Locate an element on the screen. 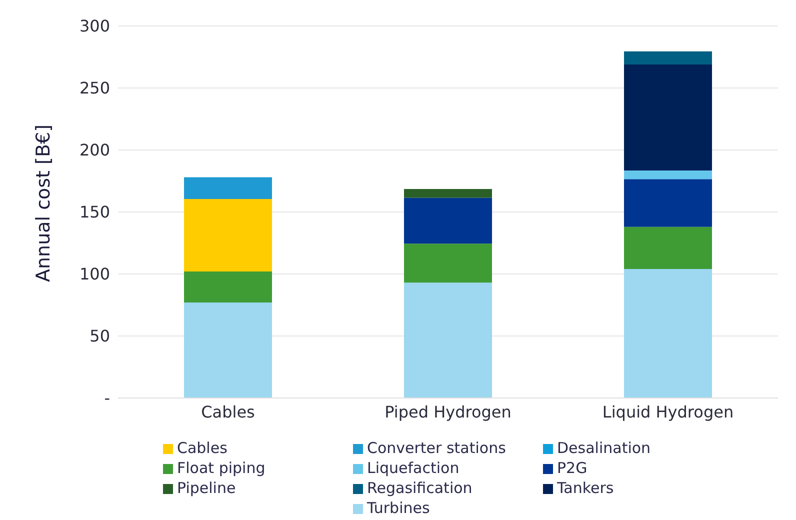  y-tick-label: 150 is located at coordinates (94, 212).